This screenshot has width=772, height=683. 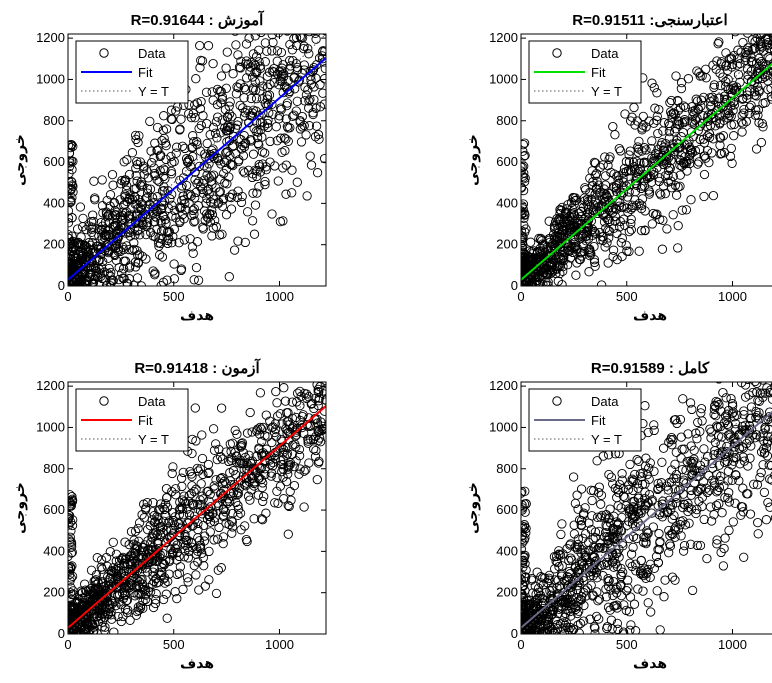 I want to click on y-tick-label: 800, so click(x=54, y=468).